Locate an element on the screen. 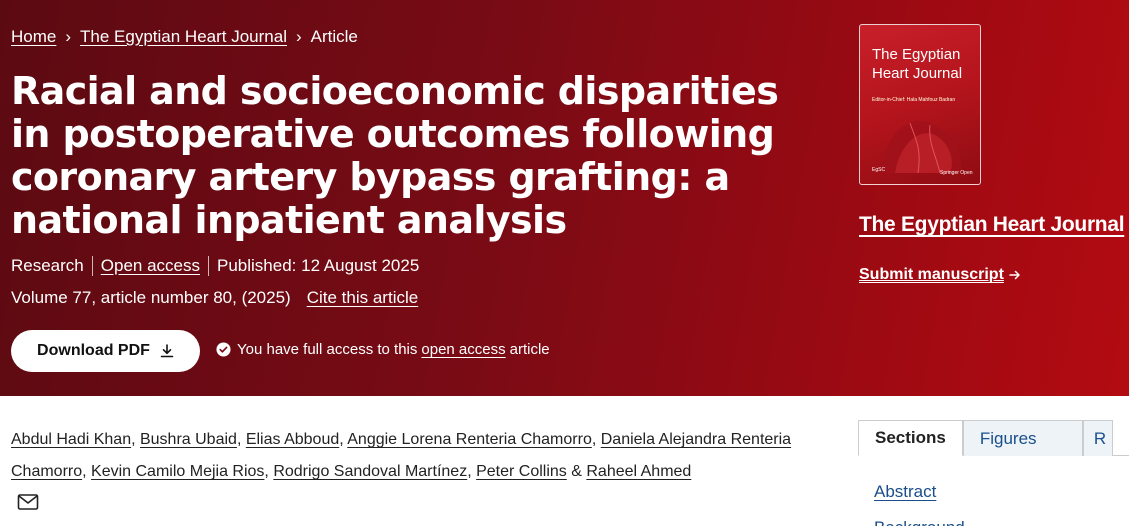 The height and width of the screenshot is (526, 1129). tab-references: R is located at coordinates (1097, 438).